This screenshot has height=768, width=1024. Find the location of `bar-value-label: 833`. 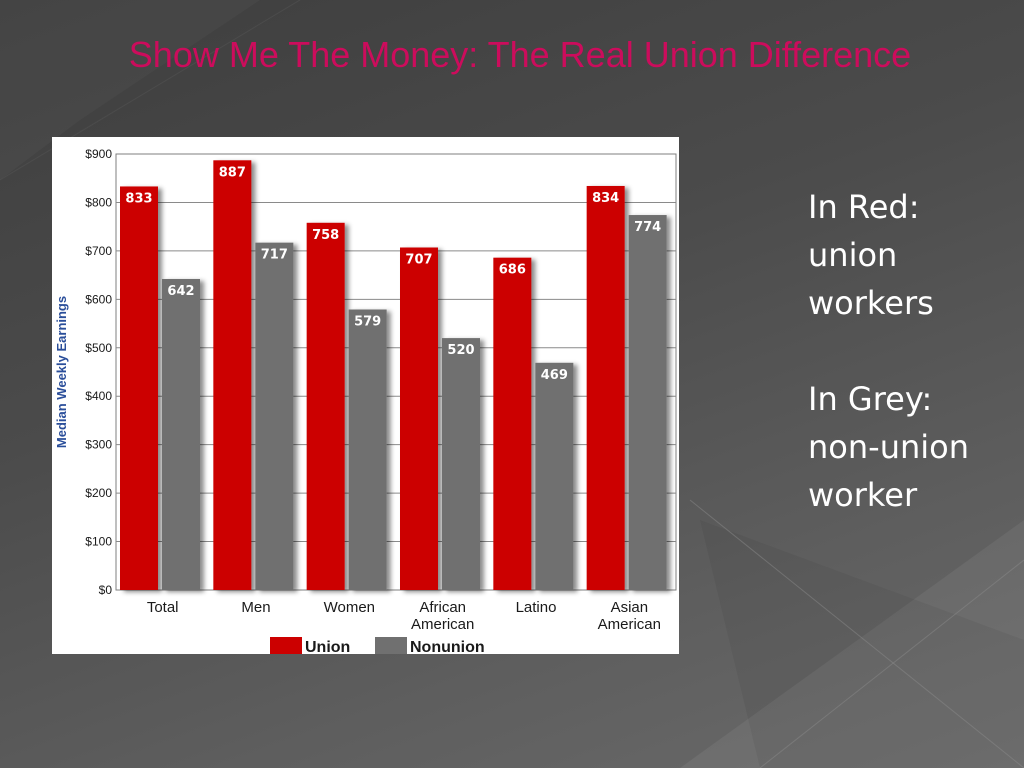

bar-value-label: 833 is located at coordinates (138, 198).